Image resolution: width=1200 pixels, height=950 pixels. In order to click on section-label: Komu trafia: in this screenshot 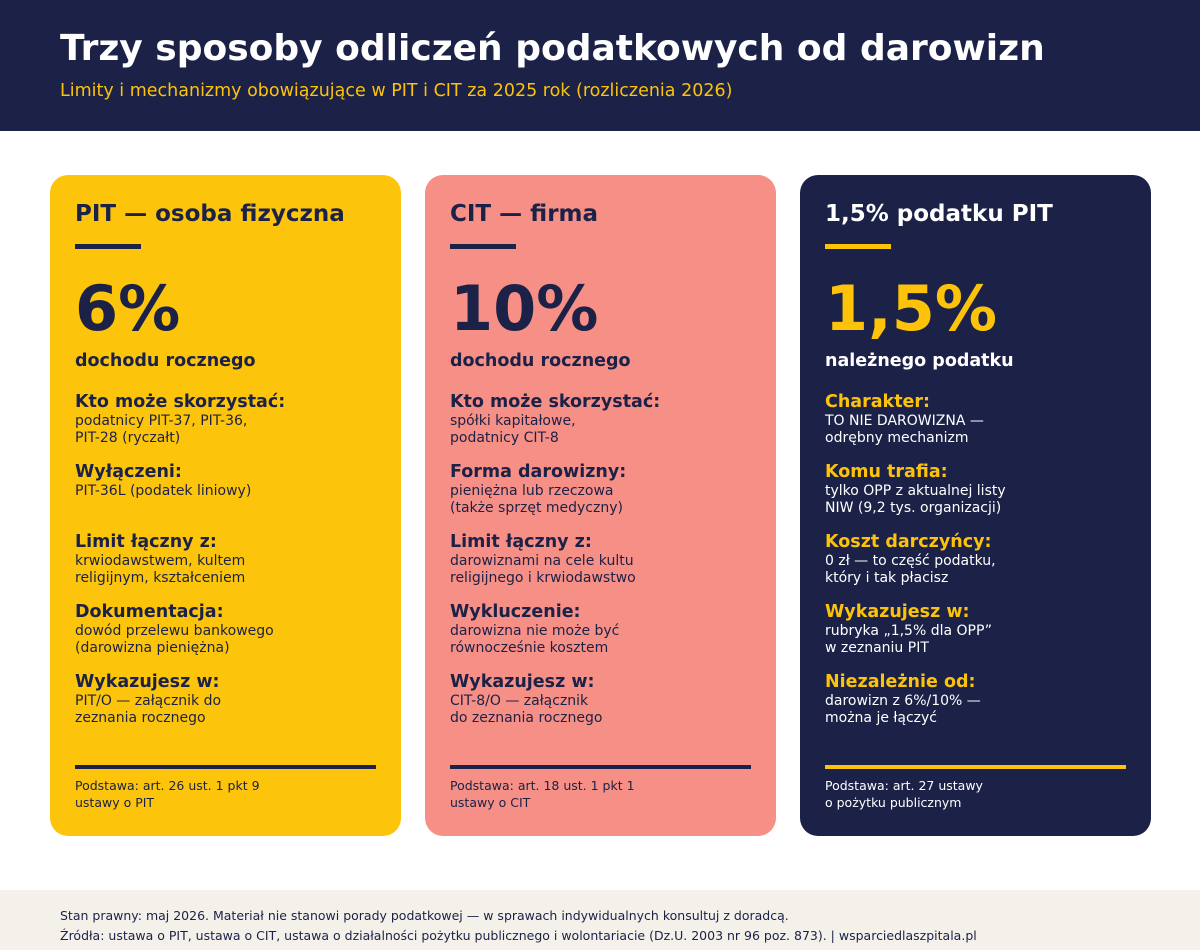, I will do `click(886, 472)`.